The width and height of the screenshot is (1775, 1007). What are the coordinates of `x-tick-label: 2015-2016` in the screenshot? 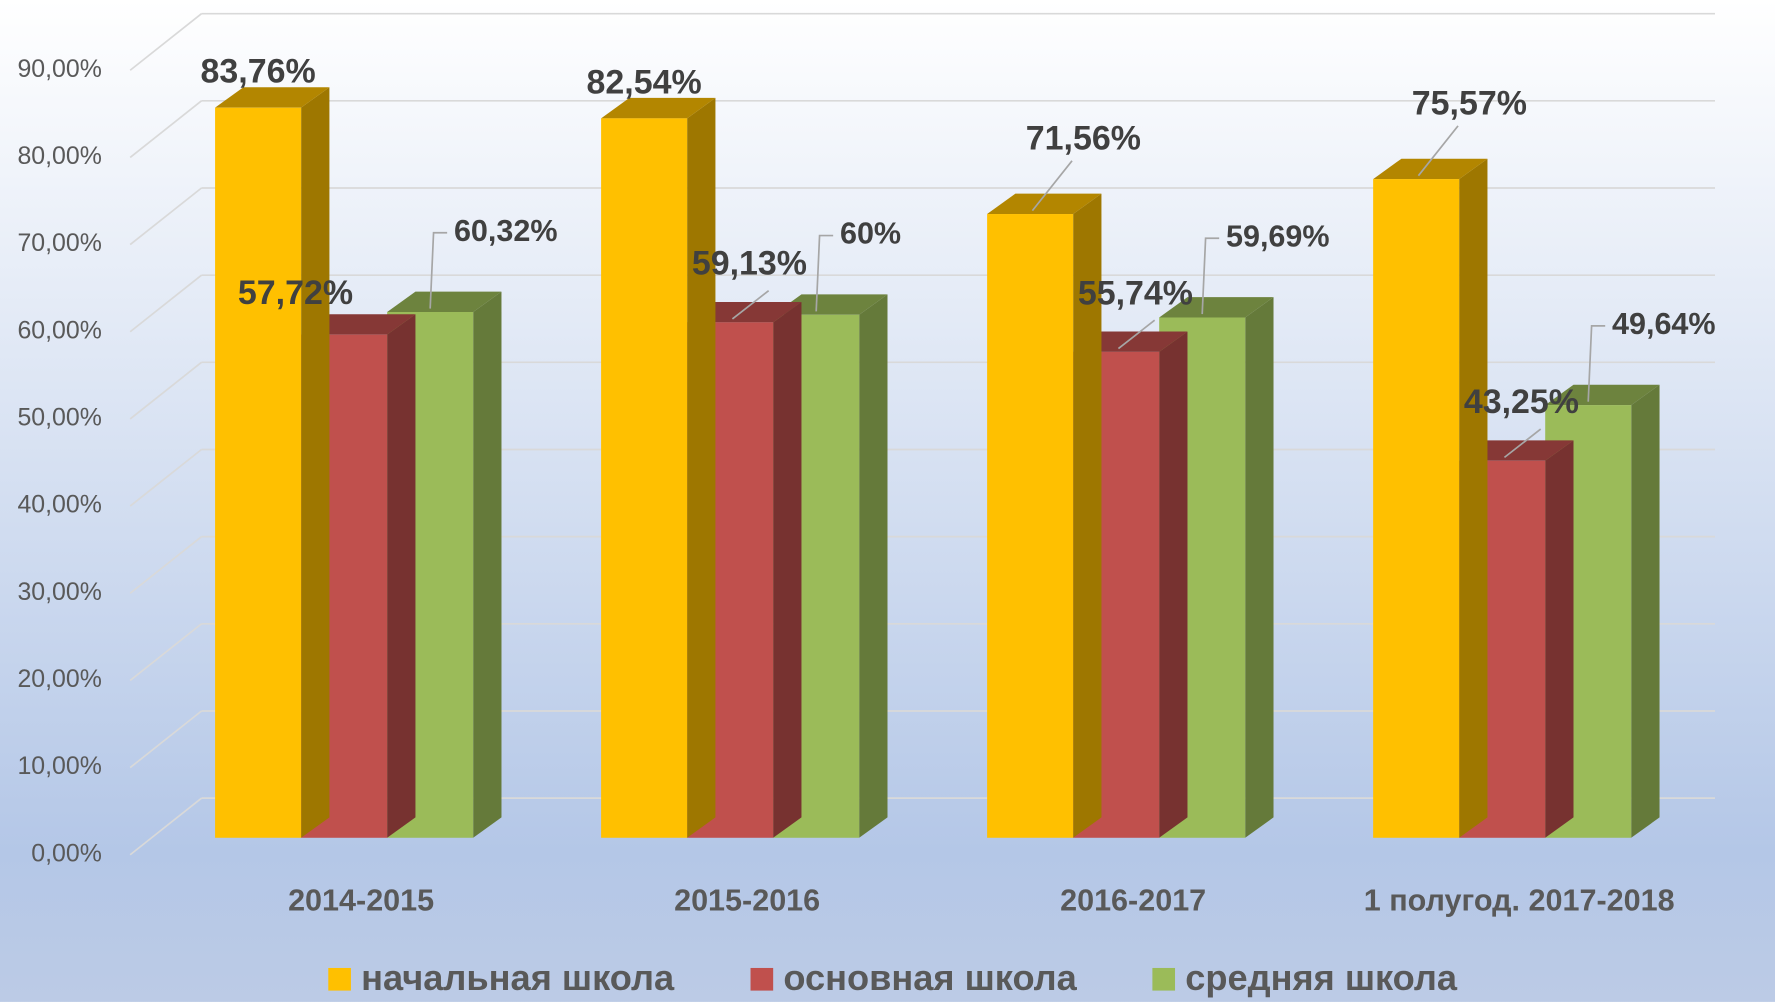 It's located at (747, 900).